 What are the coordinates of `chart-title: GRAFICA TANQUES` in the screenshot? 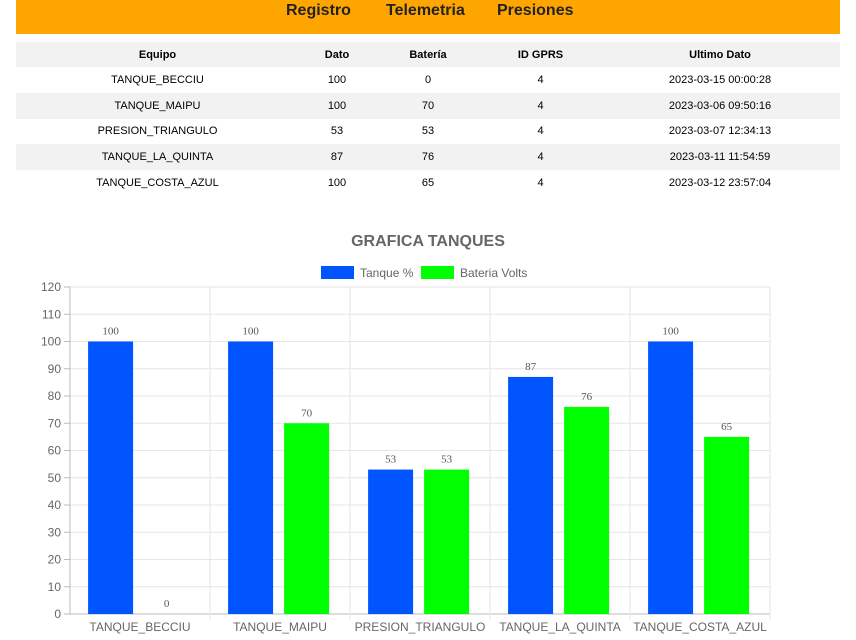 It's located at (428, 241).